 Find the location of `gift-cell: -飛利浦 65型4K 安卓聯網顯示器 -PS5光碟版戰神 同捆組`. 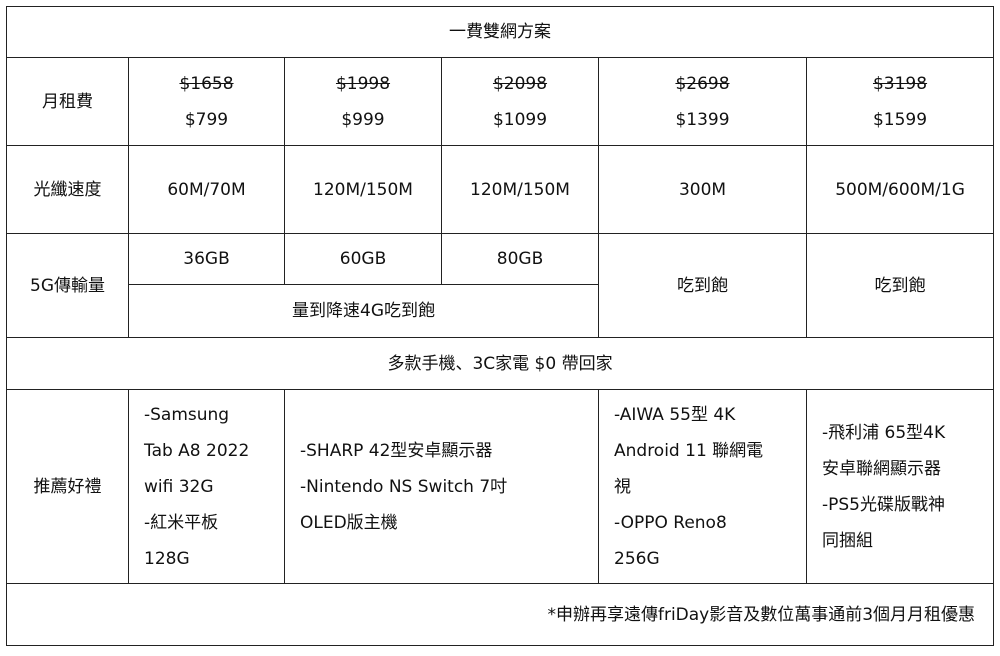

gift-cell: -飛利浦 65型4K 安卓聯網顯示器 -PS5光碟版戰神 同捆組 is located at coordinates (900, 486).